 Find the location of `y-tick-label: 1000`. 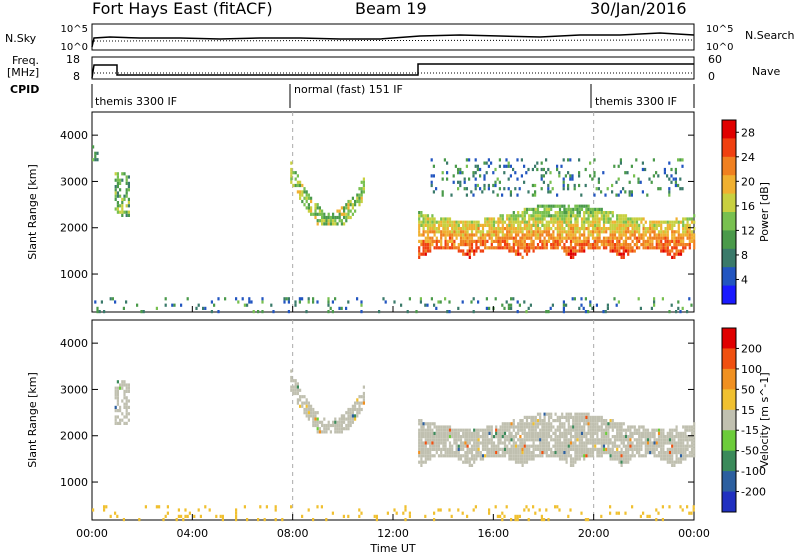

y-tick-label: 1000 is located at coordinates (74, 482).